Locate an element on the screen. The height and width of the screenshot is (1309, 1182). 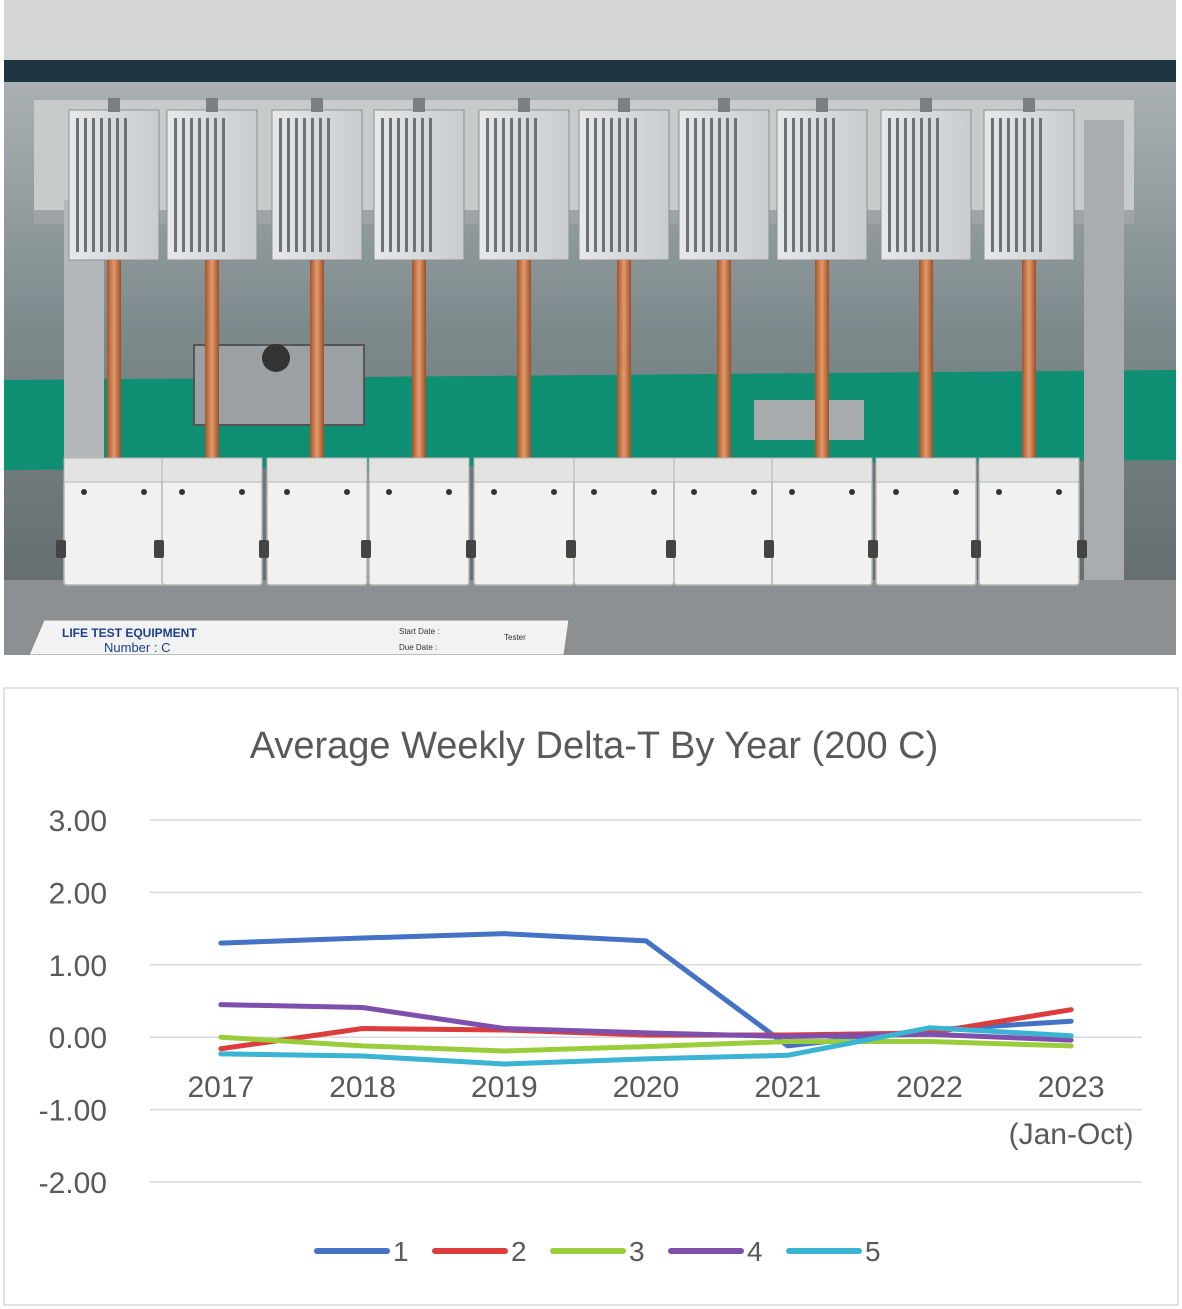
y-axis-labels: 3.00 2.00 1.00 0.00 -1.00 -2.00 is located at coordinates (73, 1002).